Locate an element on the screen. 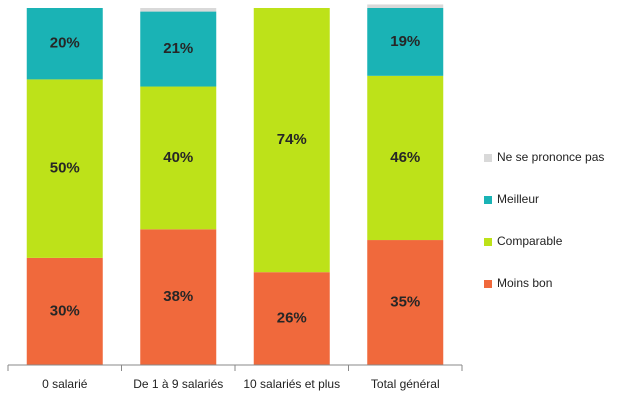 Image resolution: width=624 pixels, height=412 pixels. legend-label: Meilleur is located at coordinates (518, 199).